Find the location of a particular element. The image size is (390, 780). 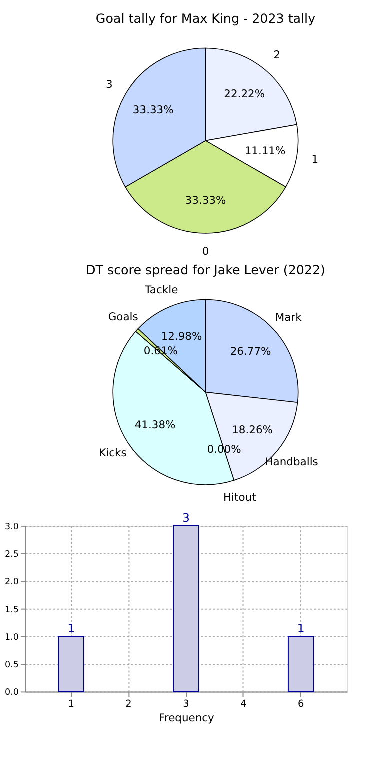

data-label: 26.77% is located at coordinates (251, 351).